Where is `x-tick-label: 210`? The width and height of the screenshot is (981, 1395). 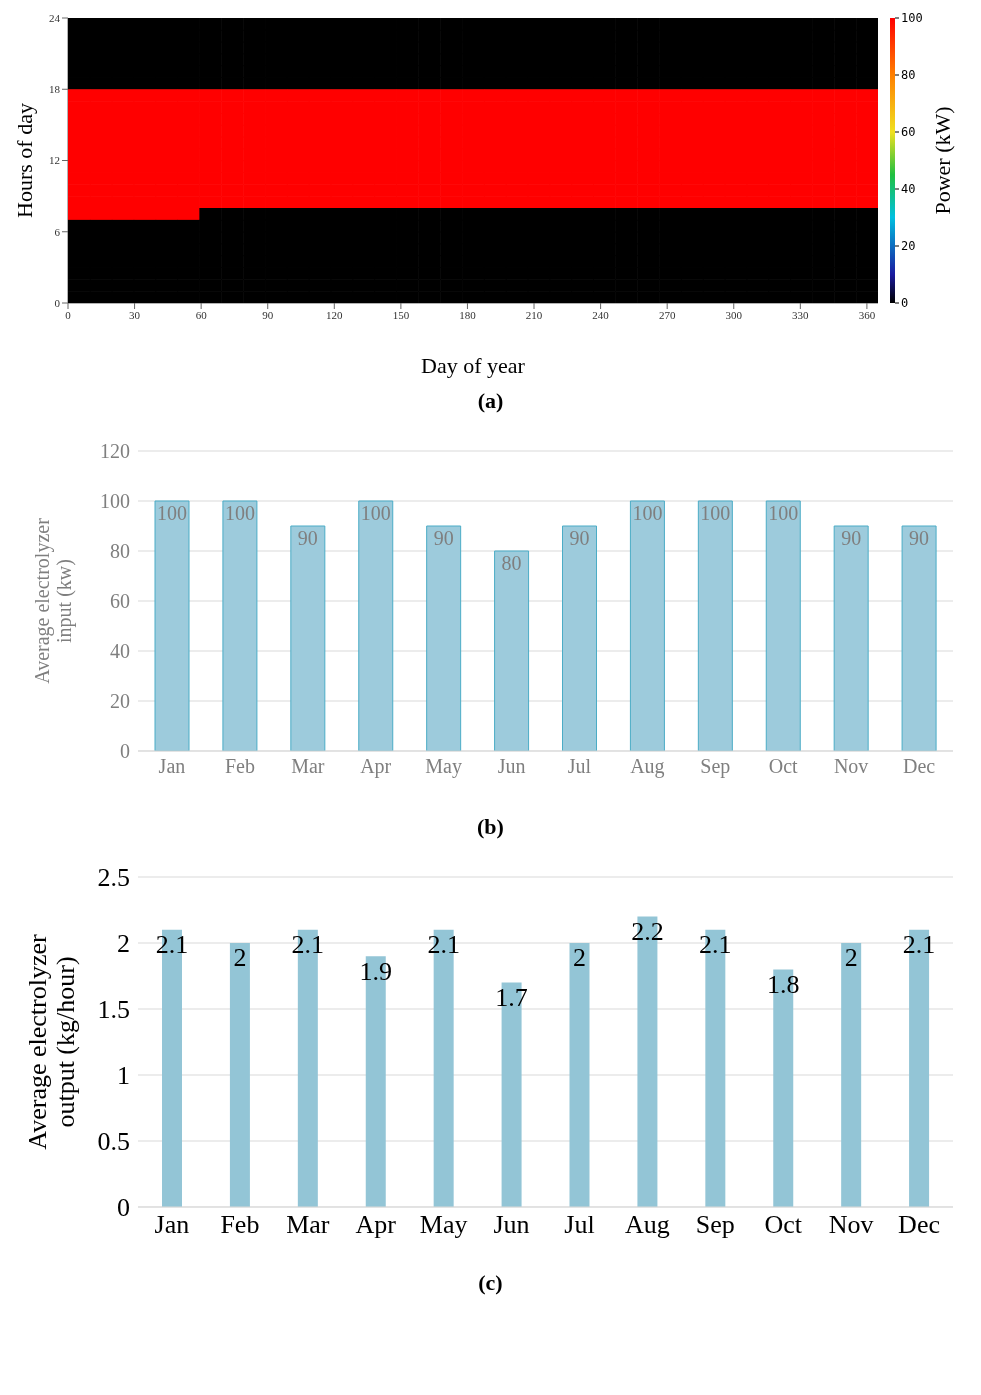
x-tick-label: 210 is located at coordinates (534, 314).